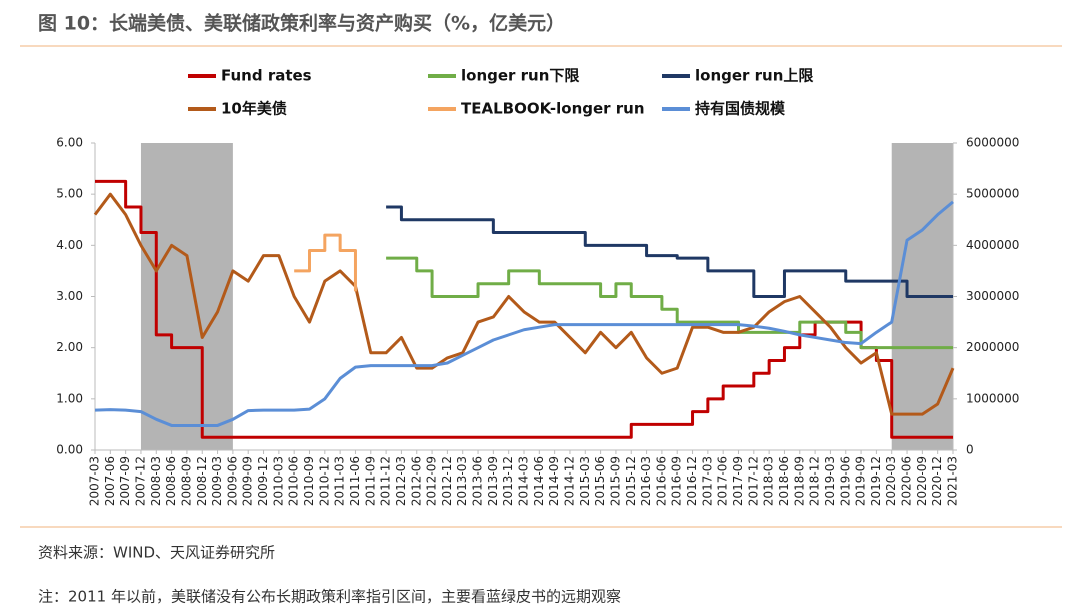 This screenshot has width=1080, height=616. I want to click on x-tick-label: 2020-12, so click(937, 481).